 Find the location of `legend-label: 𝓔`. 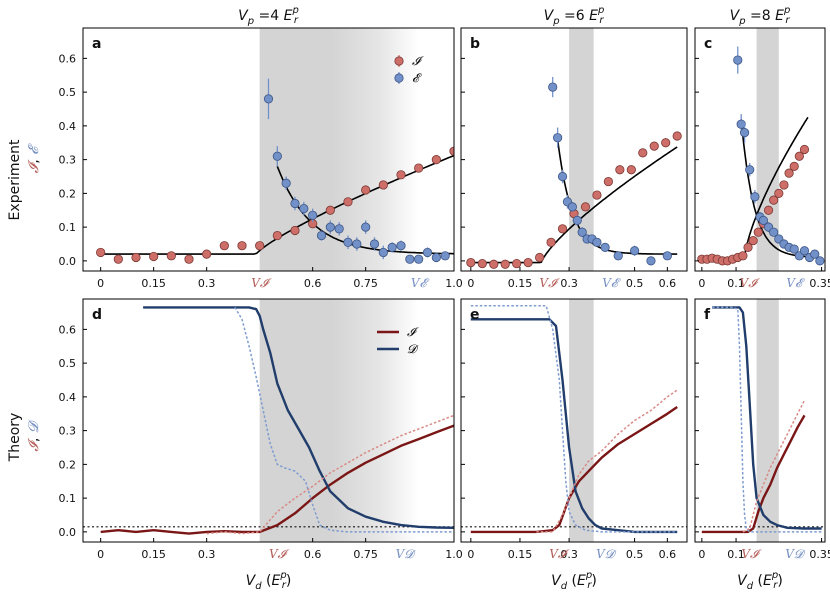

legend-label: 𝓔 is located at coordinates (417, 78).